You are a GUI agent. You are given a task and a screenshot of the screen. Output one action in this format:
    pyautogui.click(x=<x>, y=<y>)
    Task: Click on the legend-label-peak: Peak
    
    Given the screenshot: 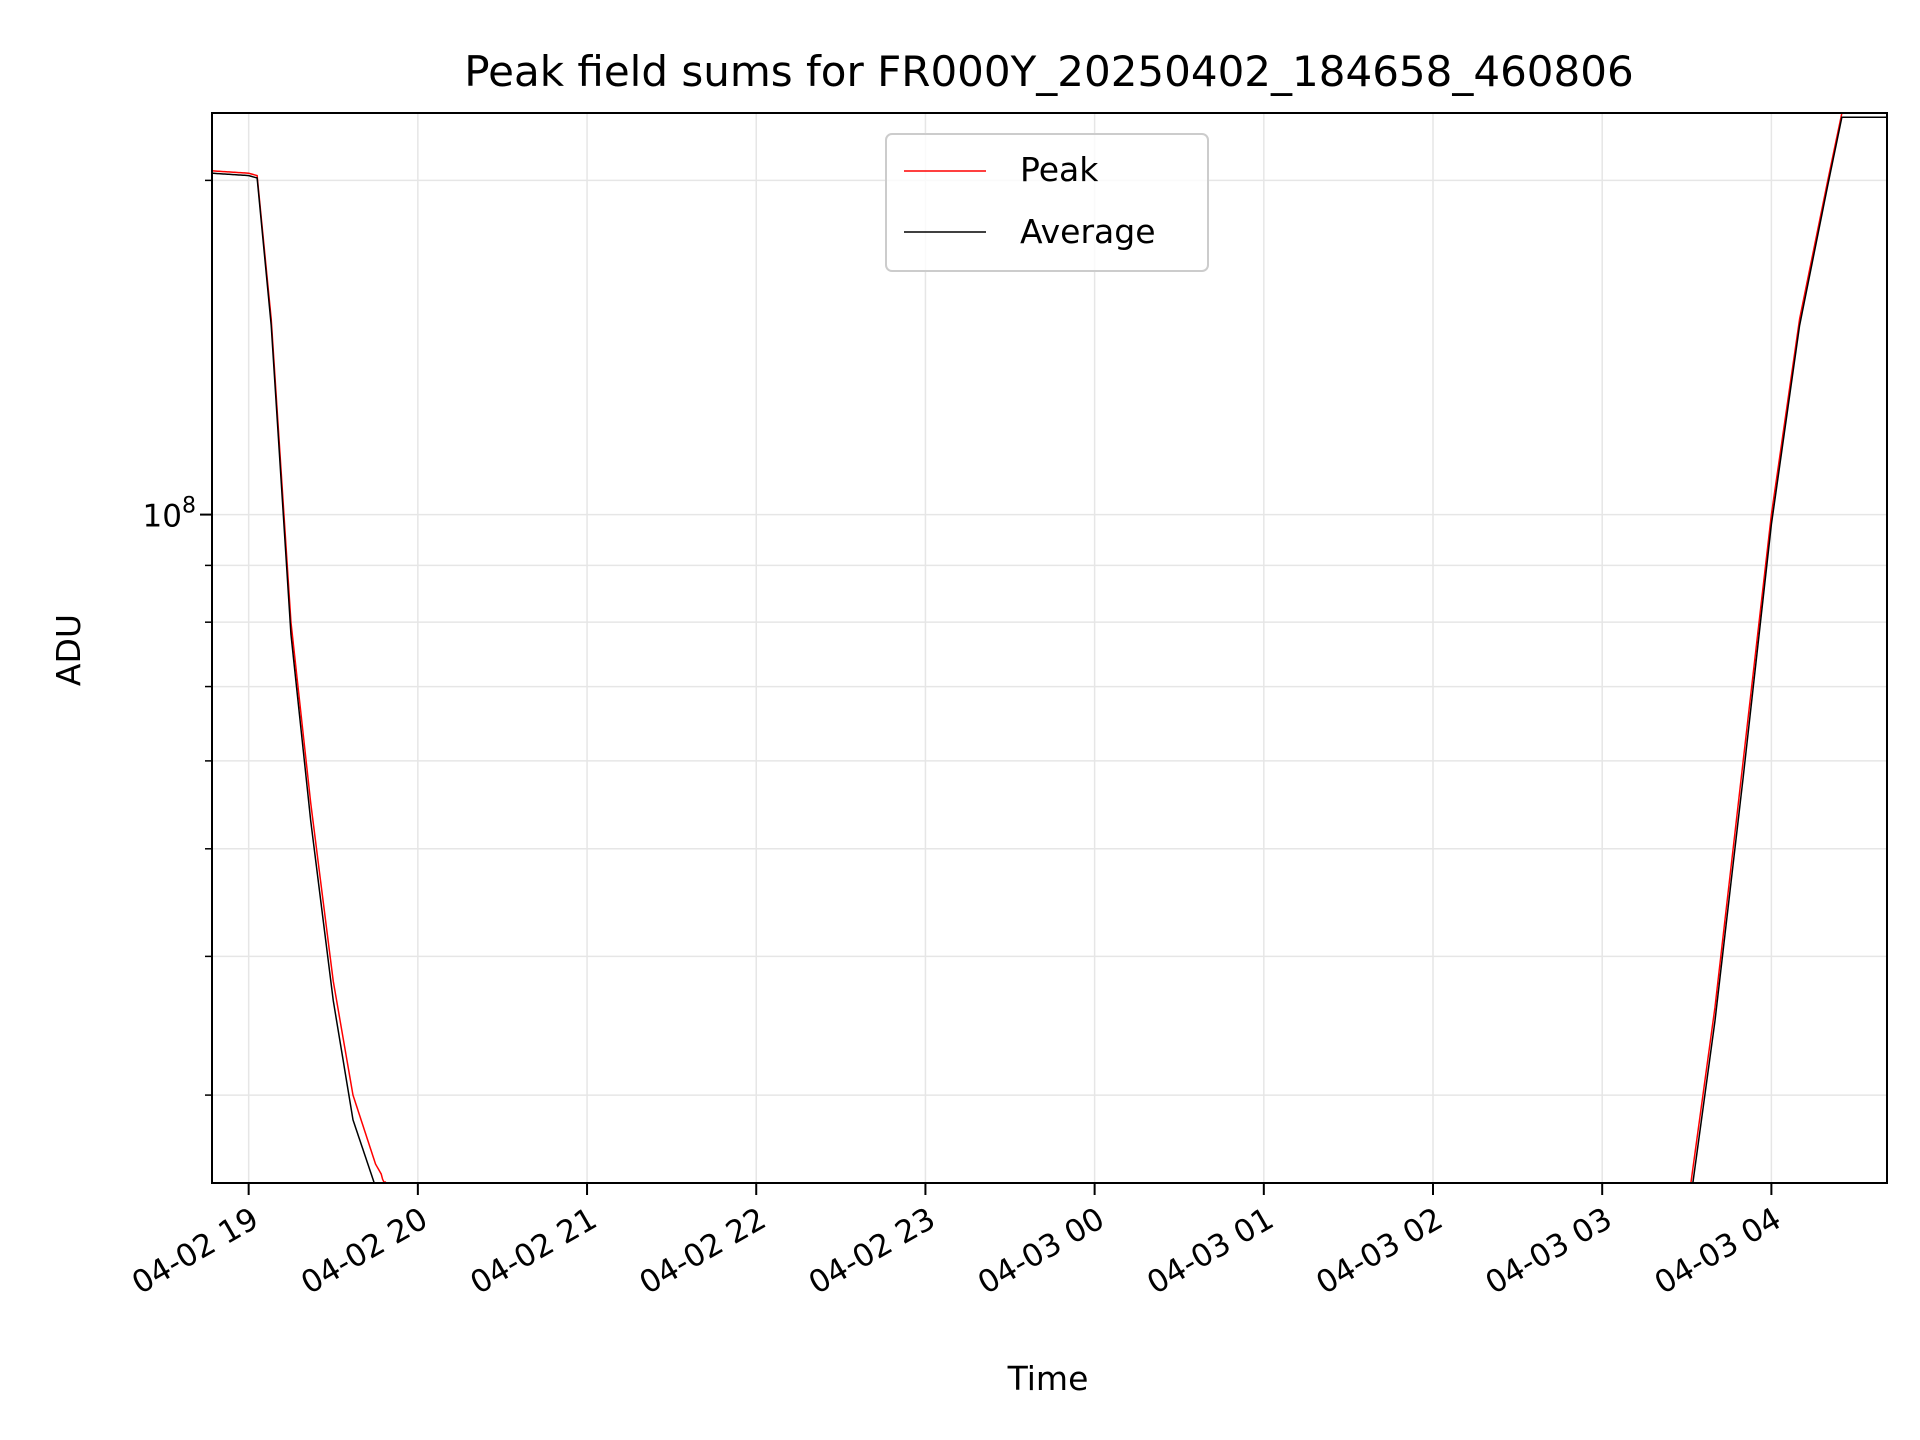 What is the action you would take?
    pyautogui.click(x=1059, y=169)
    